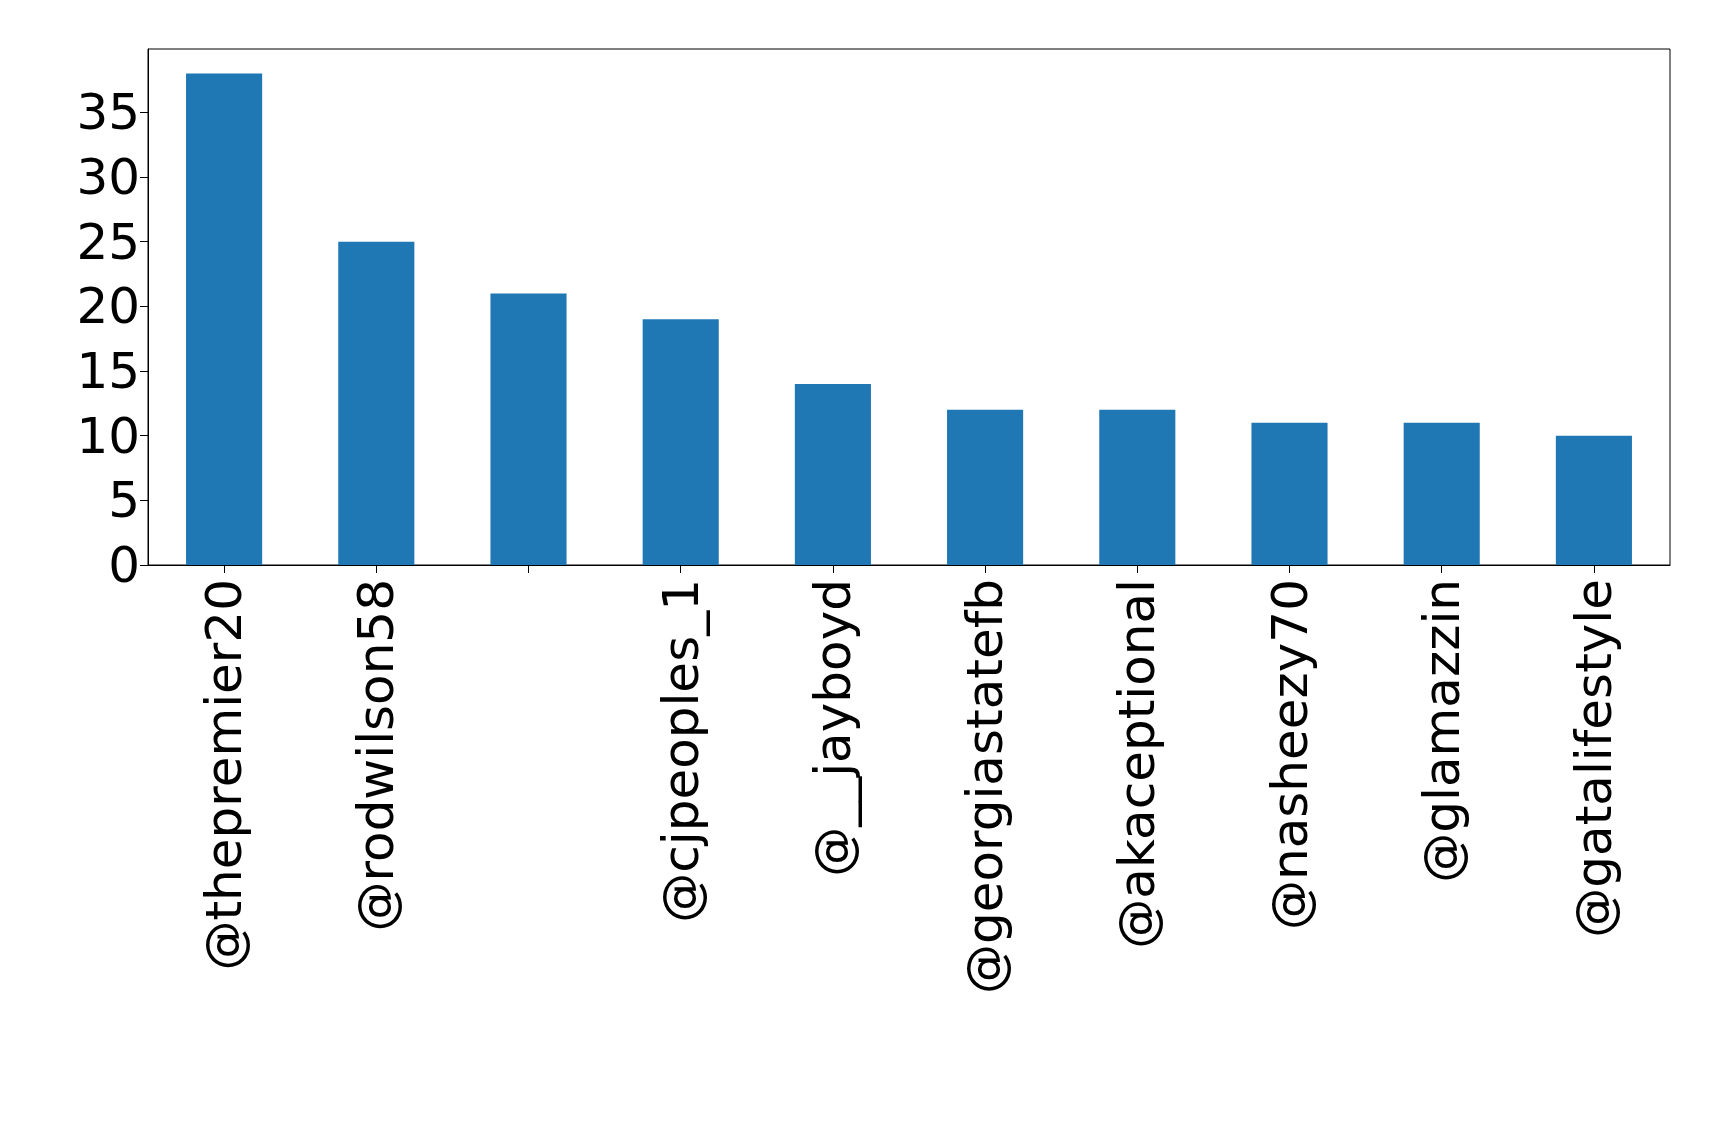 This screenshot has height=1147, width=1719. I want to click on y-tick-label: 0, so click(124, 565).